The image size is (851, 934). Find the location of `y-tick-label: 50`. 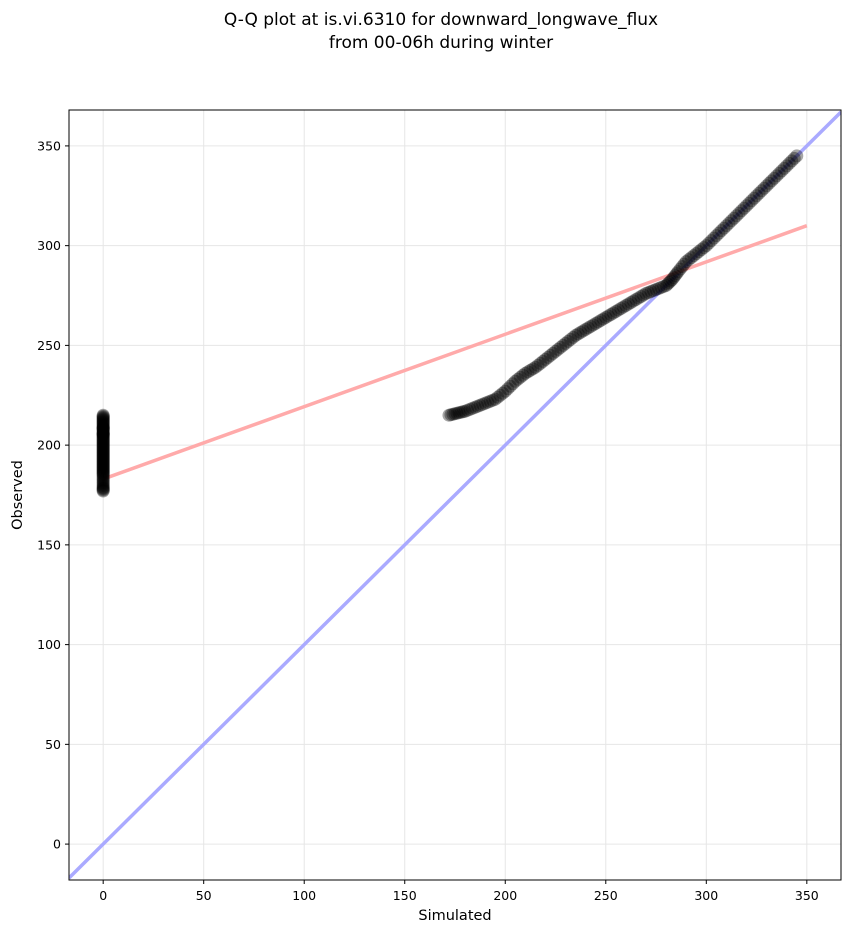

y-tick-label: 50 is located at coordinates (53, 744).